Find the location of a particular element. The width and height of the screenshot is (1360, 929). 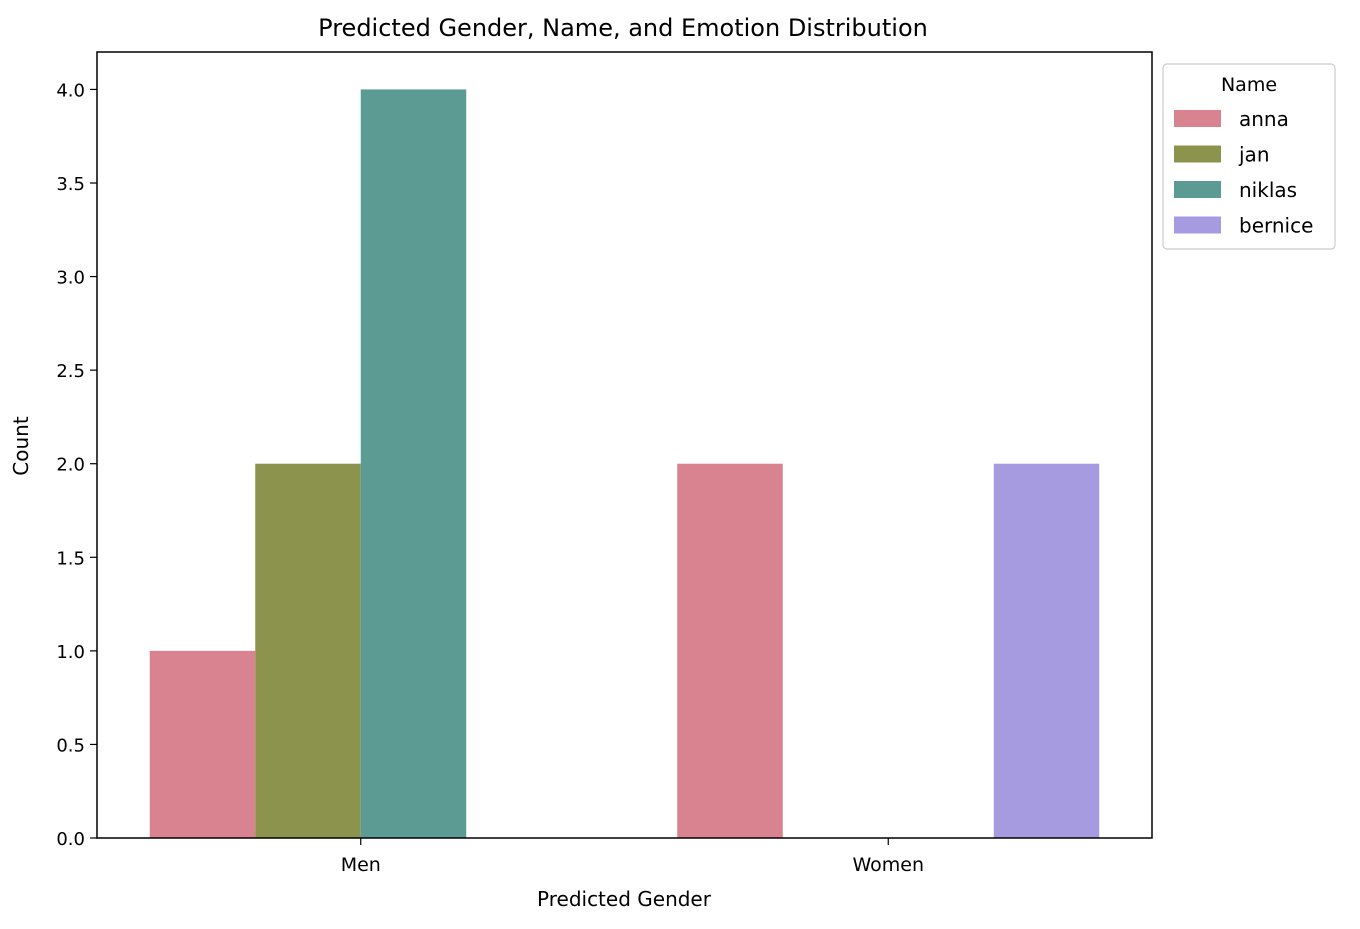

y-tick-label: 2.0 is located at coordinates (70, 465).